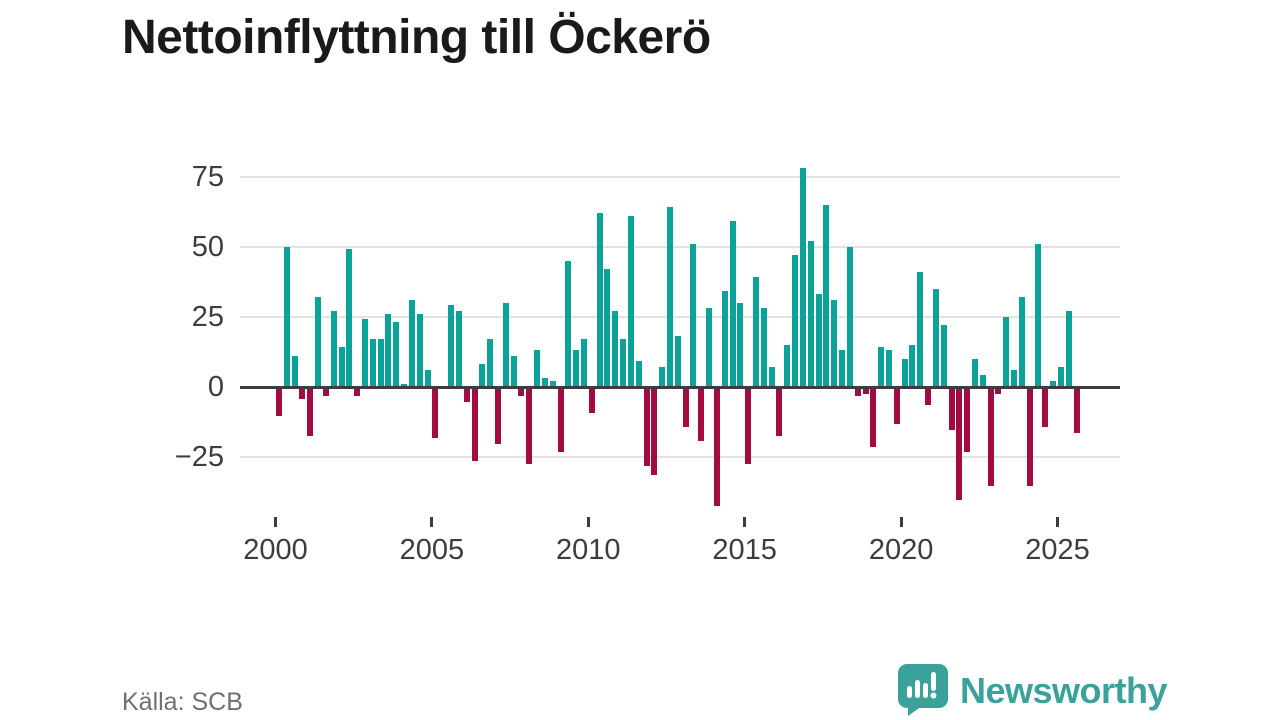 Image resolution: width=1280 pixels, height=720 pixels. I want to click on bar-2016-Q2, so click(787, 365).